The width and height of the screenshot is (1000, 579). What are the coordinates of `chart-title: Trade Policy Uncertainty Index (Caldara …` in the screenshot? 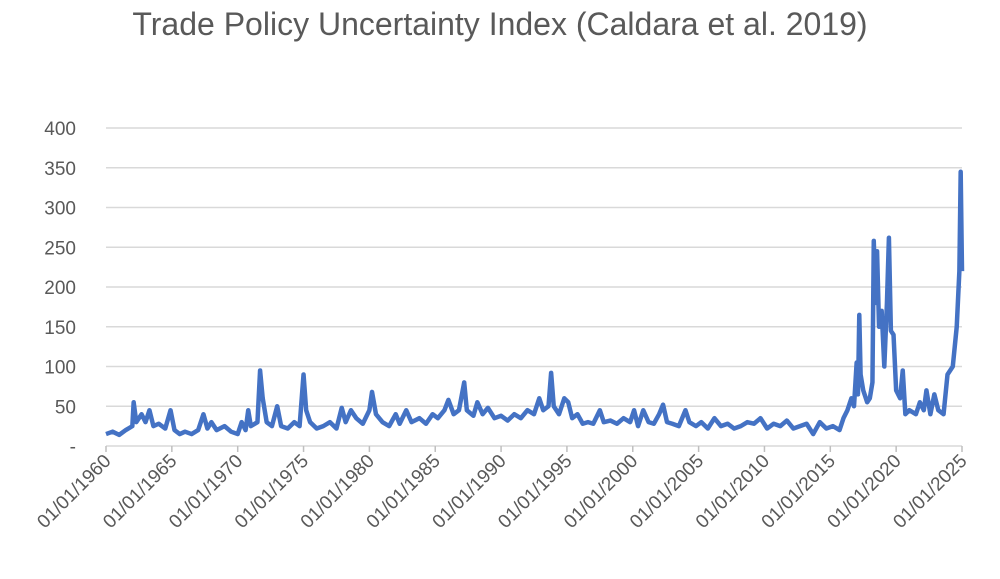 It's located at (500, 24).